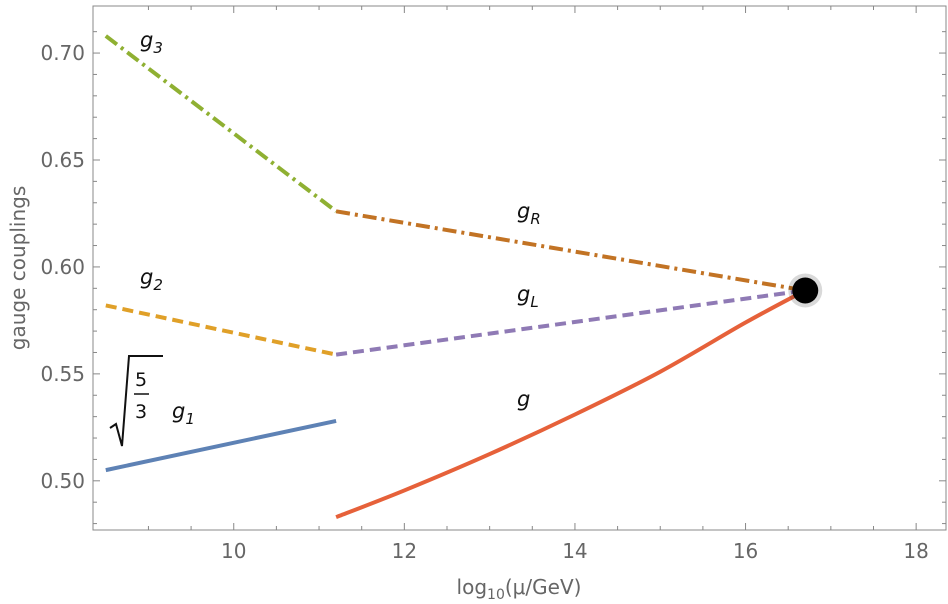  I want to click on x-axis-title-suffix: (μ/GeV), so click(543, 587).